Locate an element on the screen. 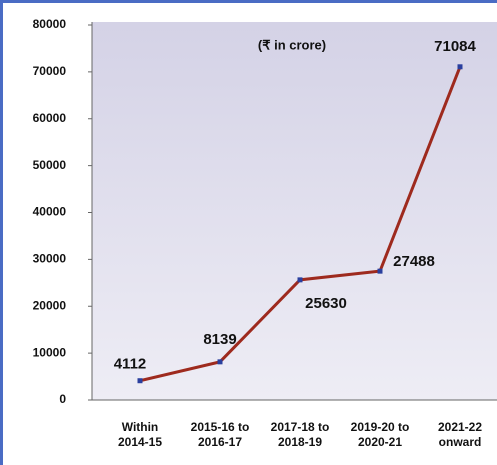 The image size is (497, 465). data-label: 8139 is located at coordinates (219, 339).